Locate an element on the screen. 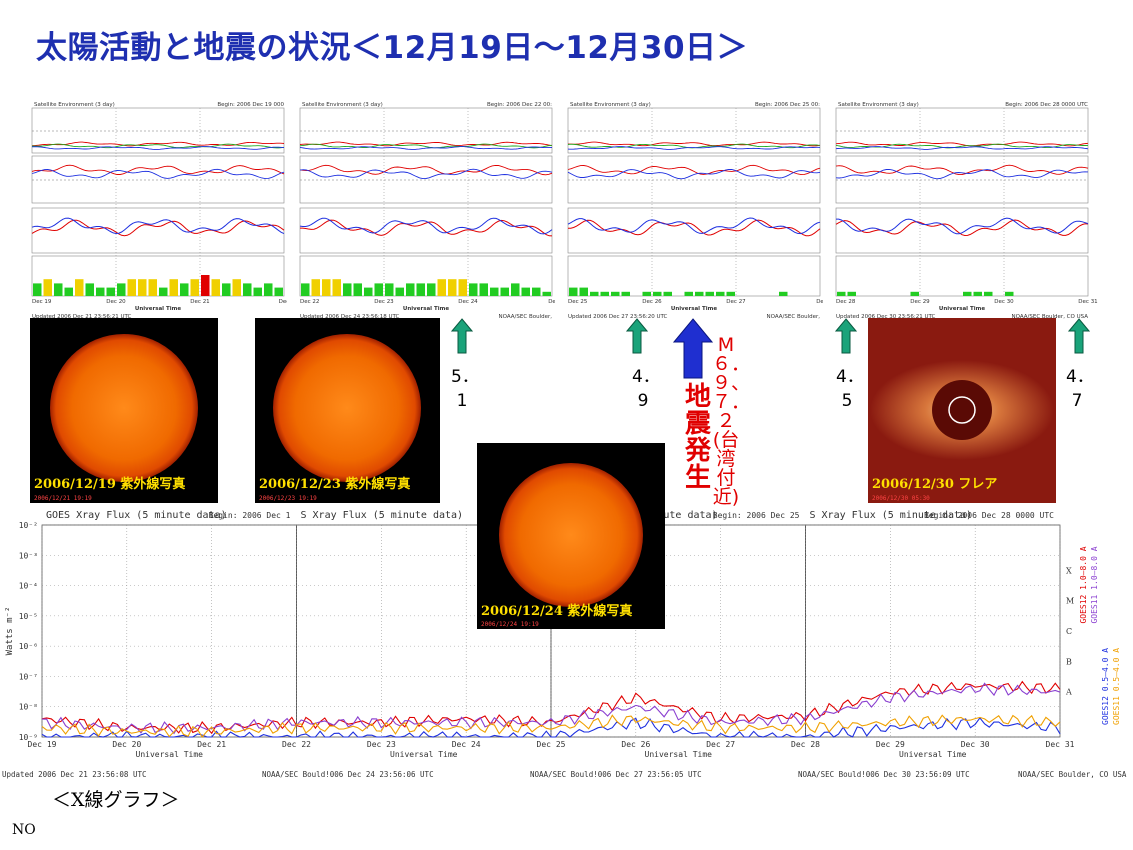 The image size is (1133, 850). page-title: 太陽活動と地震の状況＜12月19日～12月30日＞ is located at coordinates (392, 48).